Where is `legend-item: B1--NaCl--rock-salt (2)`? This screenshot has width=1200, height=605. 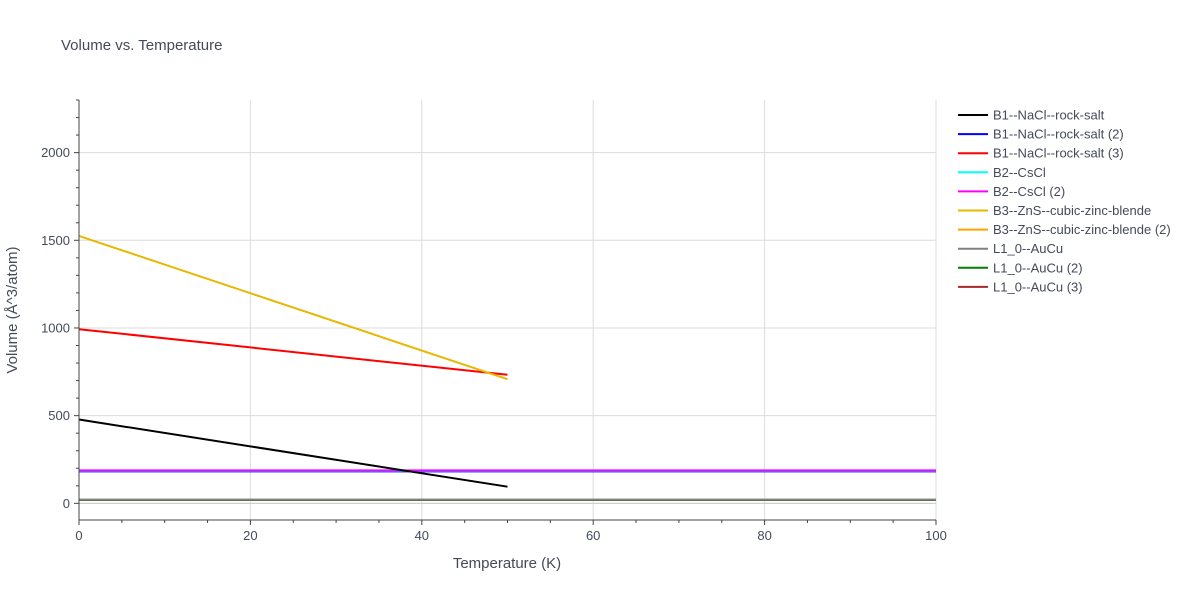
legend-item: B1--NaCl--rock-salt (2) is located at coordinates (1041, 134).